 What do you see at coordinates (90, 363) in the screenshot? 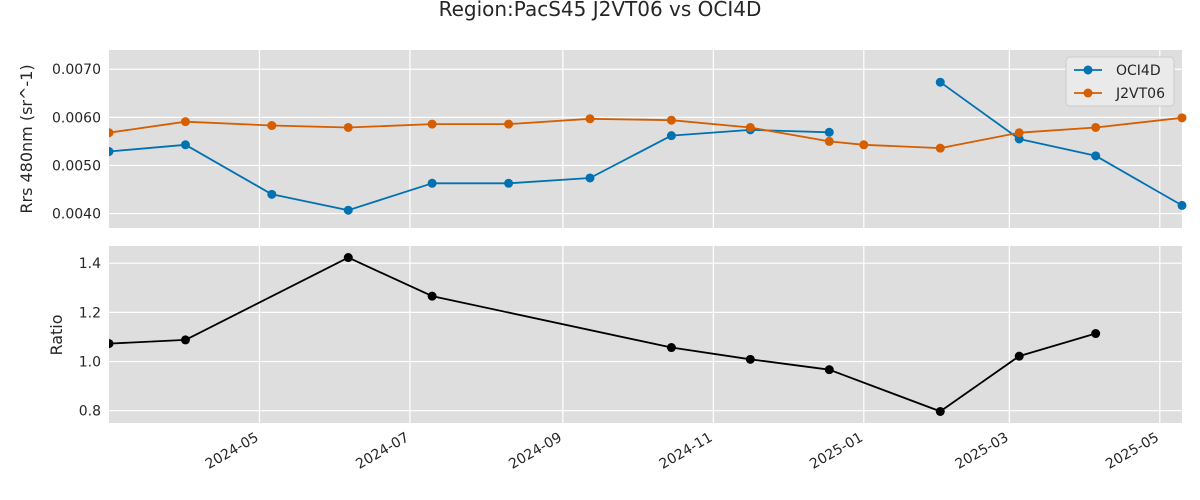
I see `y-tick-label: 1.0` at bounding box center [90, 363].